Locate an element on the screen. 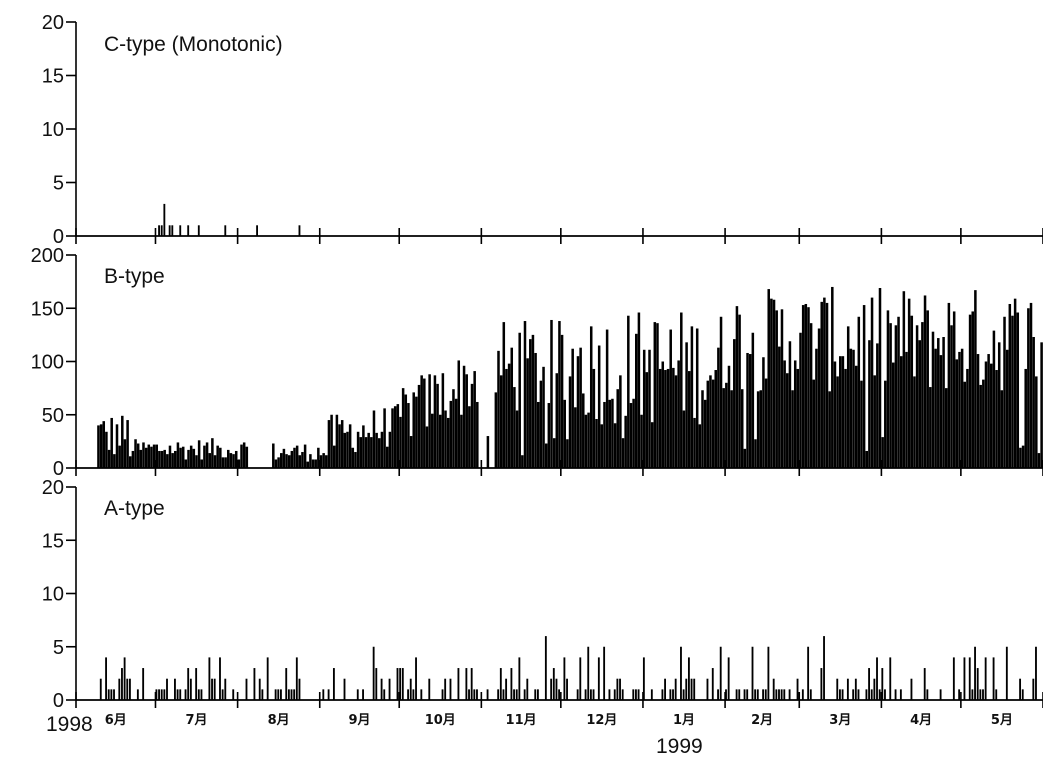  y-tick-label-c-type: 5 is located at coordinates (58, 184).